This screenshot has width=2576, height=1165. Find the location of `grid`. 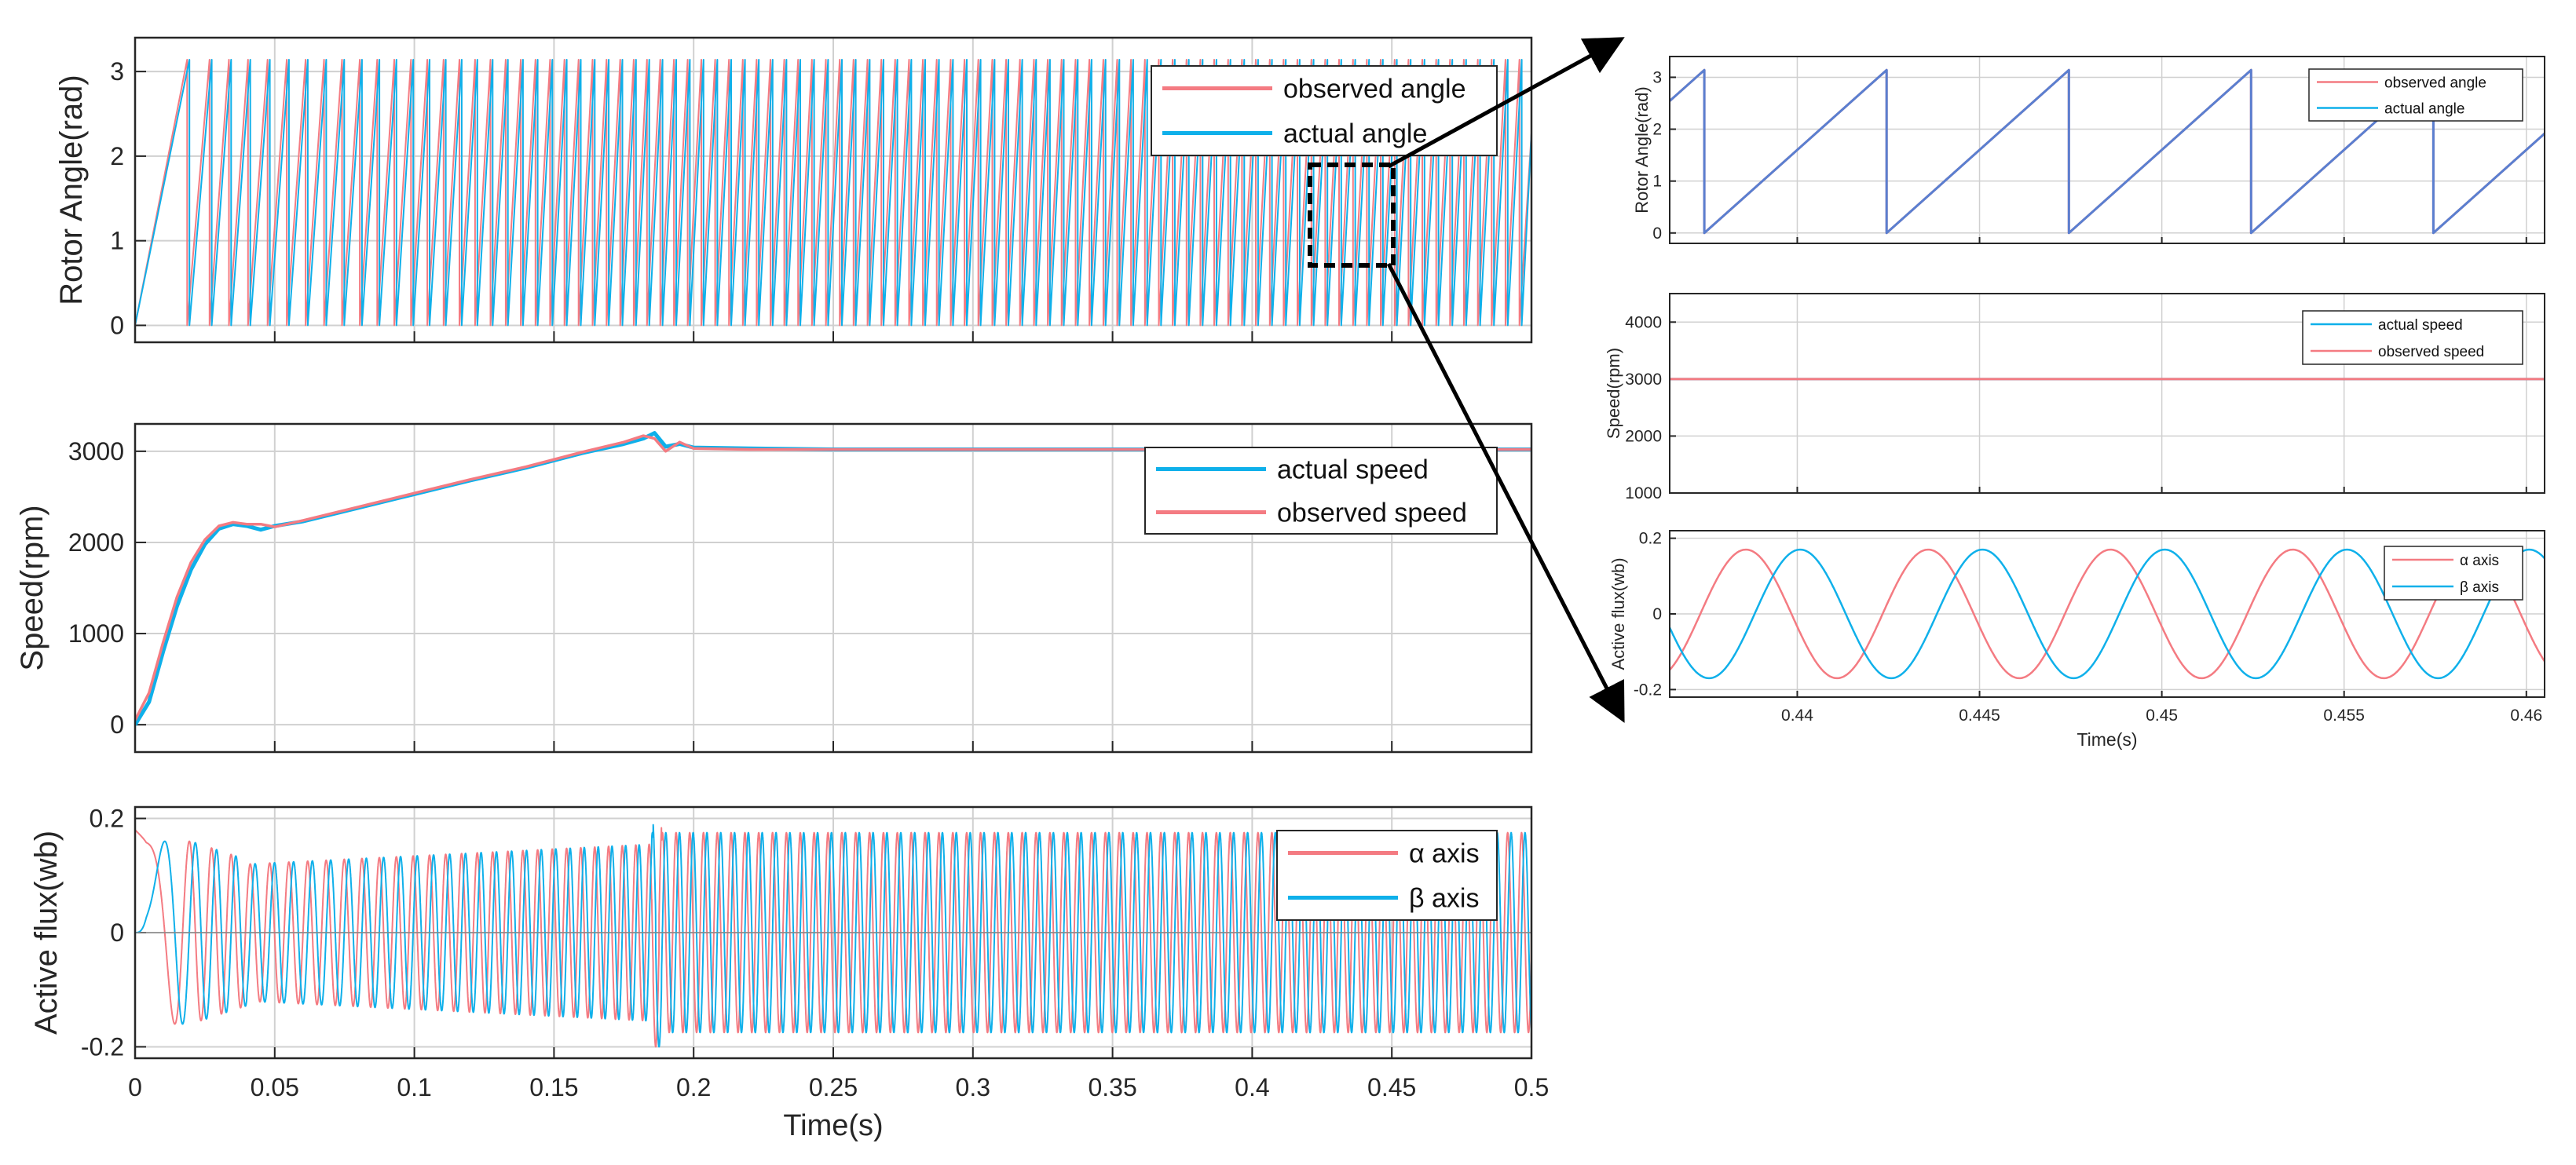

grid is located at coordinates (2108, 614).